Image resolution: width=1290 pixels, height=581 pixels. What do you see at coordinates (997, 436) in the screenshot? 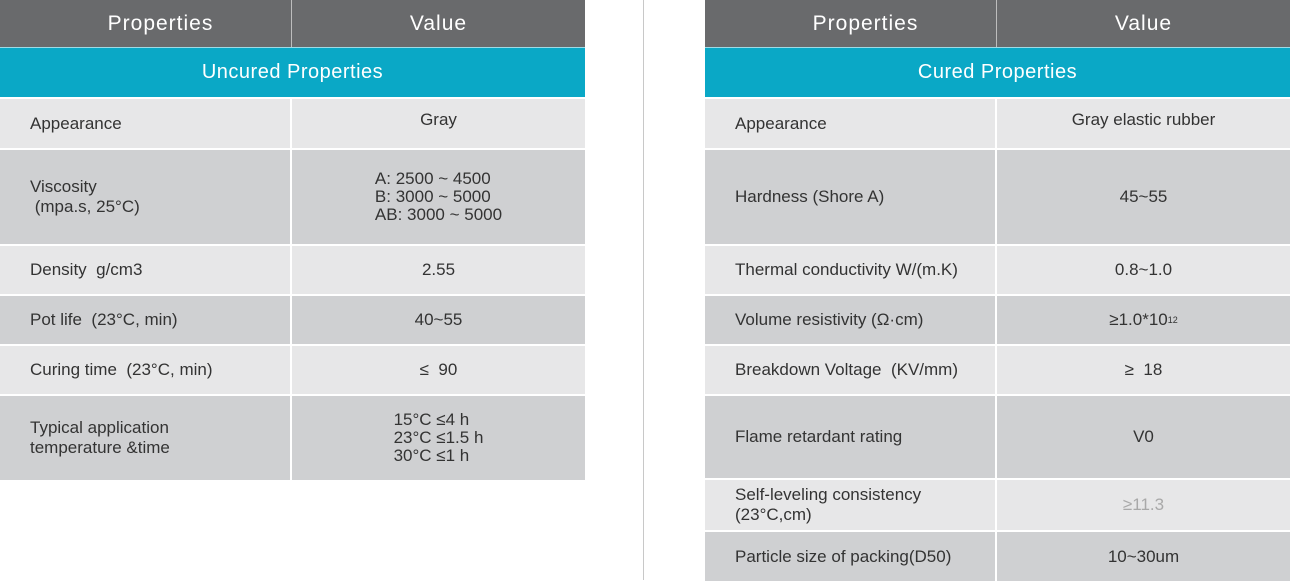
I see `table-row: Flame retardant rating V0` at bounding box center [997, 436].